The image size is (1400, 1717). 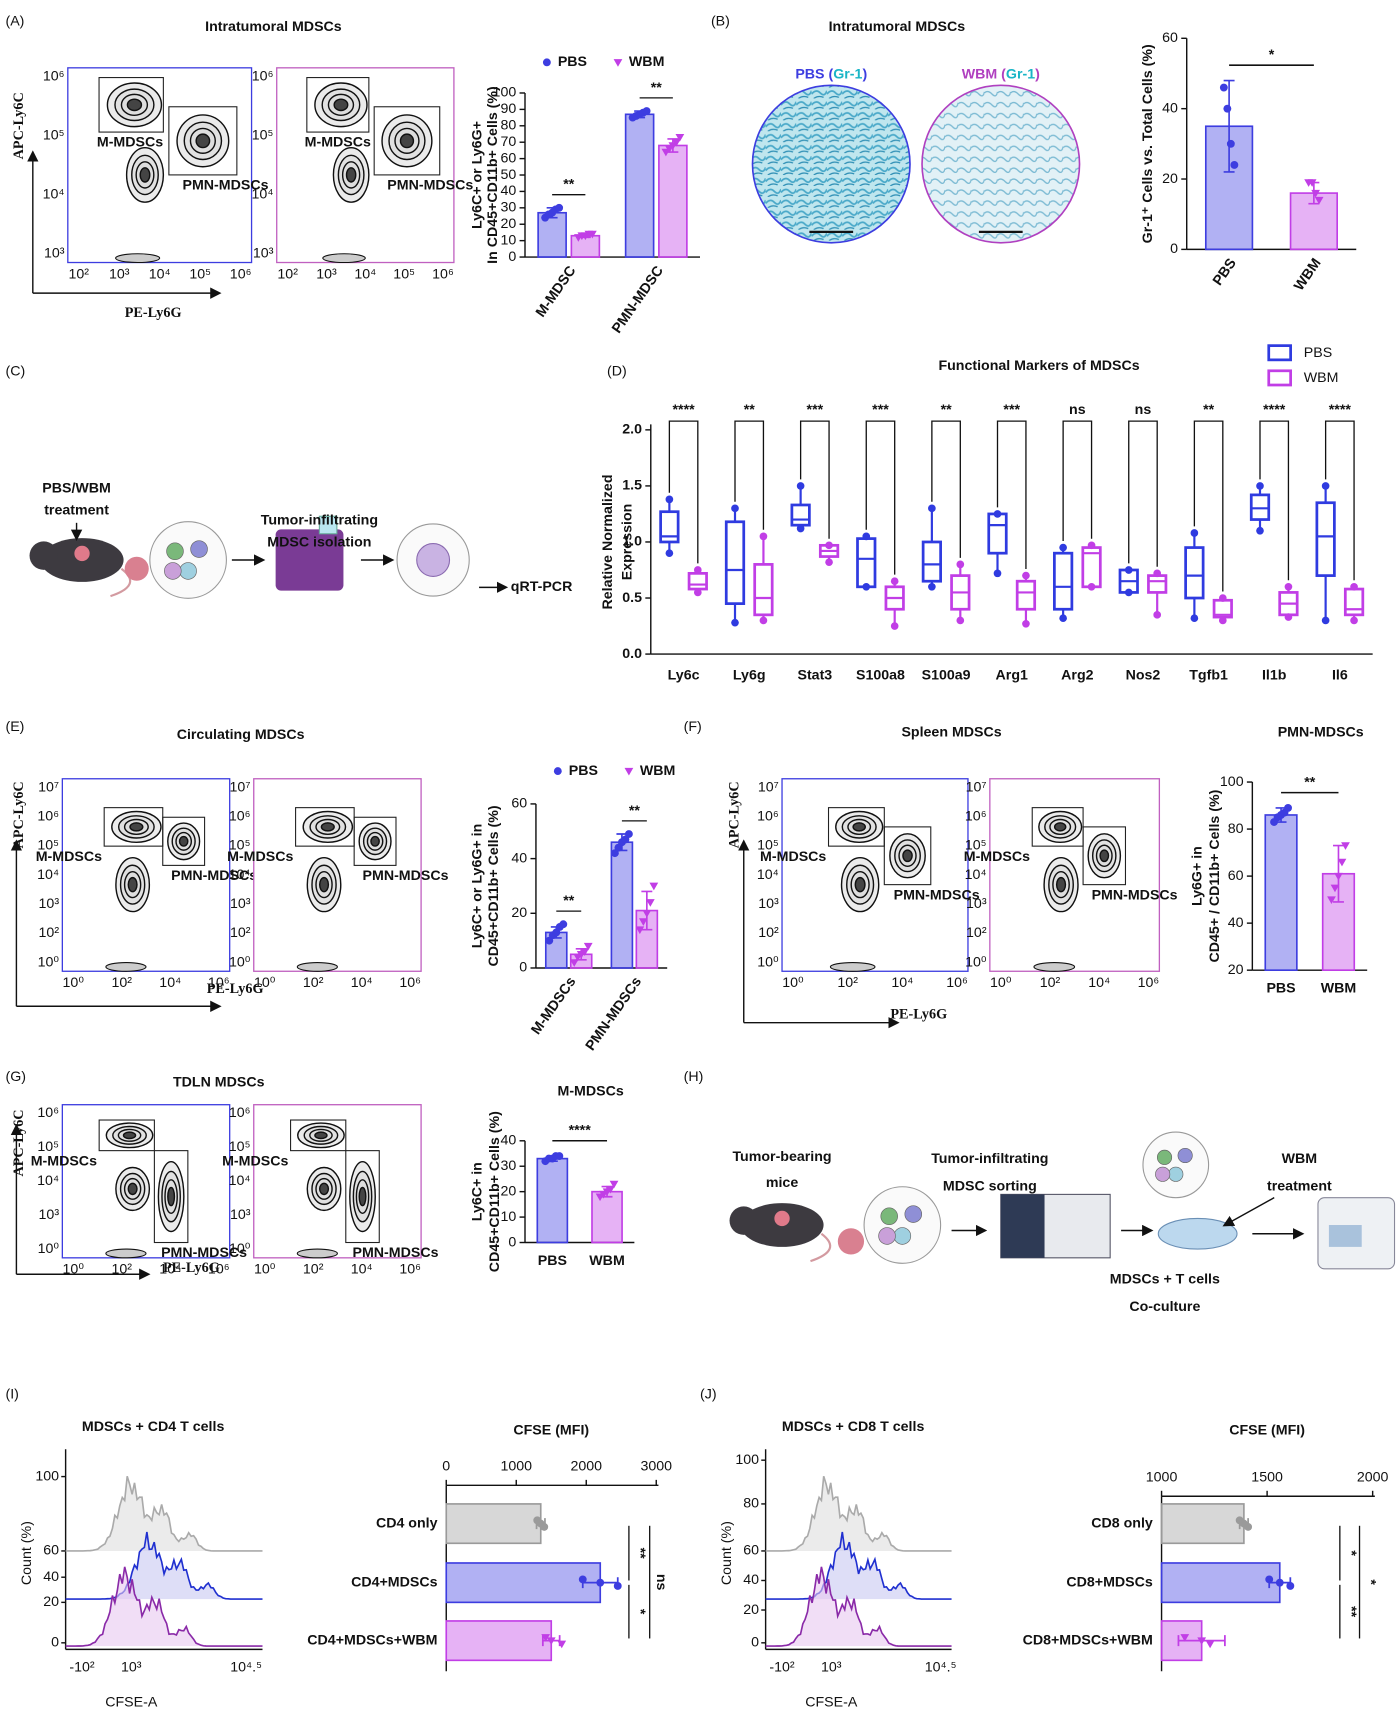 I want to click on y-tick-label: 80, so click(x=1236, y=829).